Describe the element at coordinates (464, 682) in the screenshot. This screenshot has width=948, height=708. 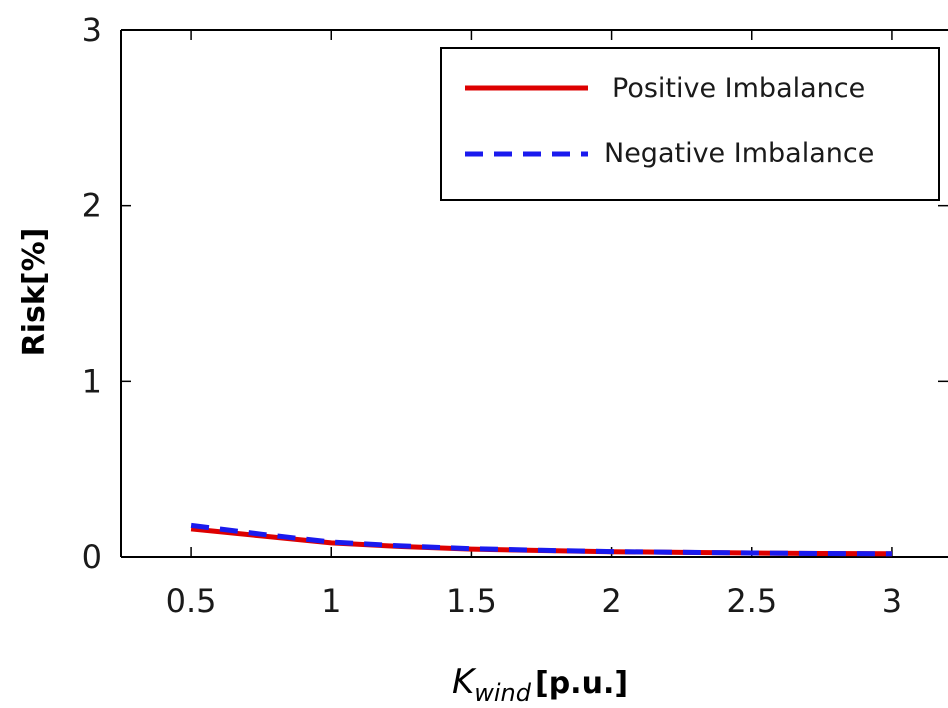
I see `x-axis-label-symbol: K` at that location.